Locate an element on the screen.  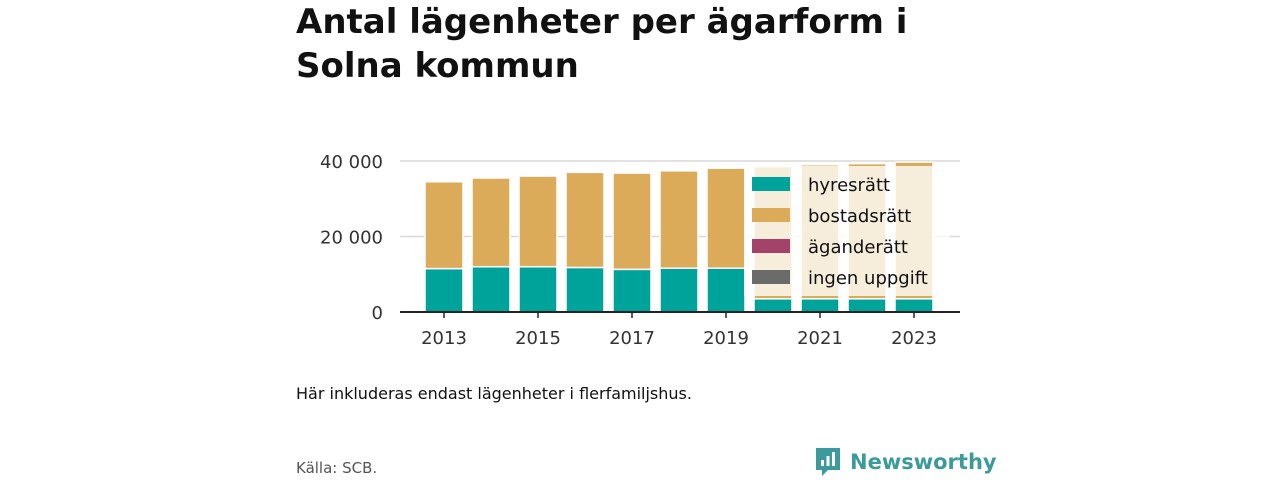
y-tick-label: 40 000 is located at coordinates (351, 162).